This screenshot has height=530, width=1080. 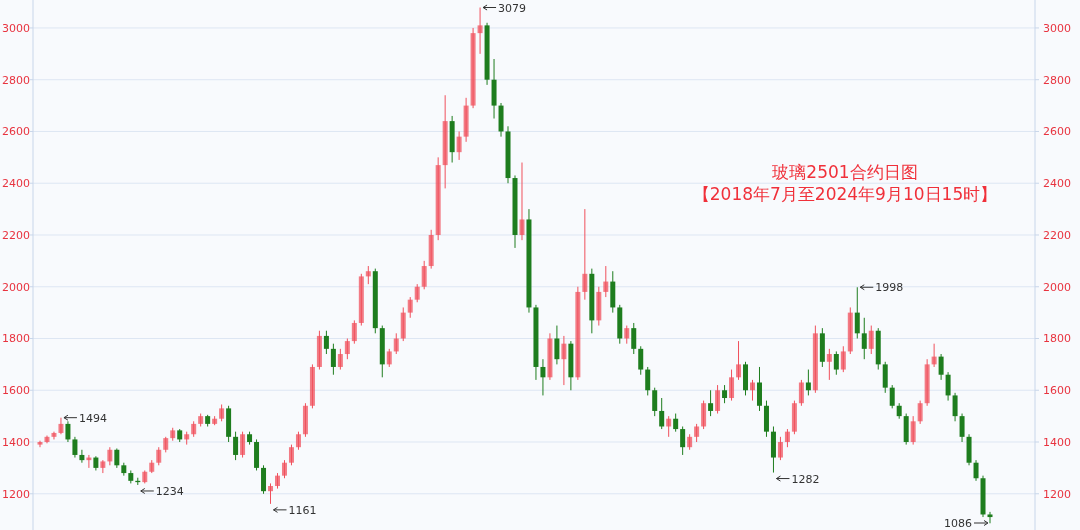 I want to click on y2-tick-label: 3000, so click(x=1057, y=28).